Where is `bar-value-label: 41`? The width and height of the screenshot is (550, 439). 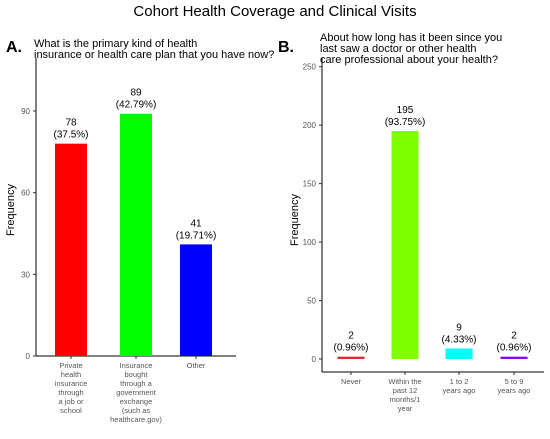
bar-value-label: 41 is located at coordinates (196, 223).